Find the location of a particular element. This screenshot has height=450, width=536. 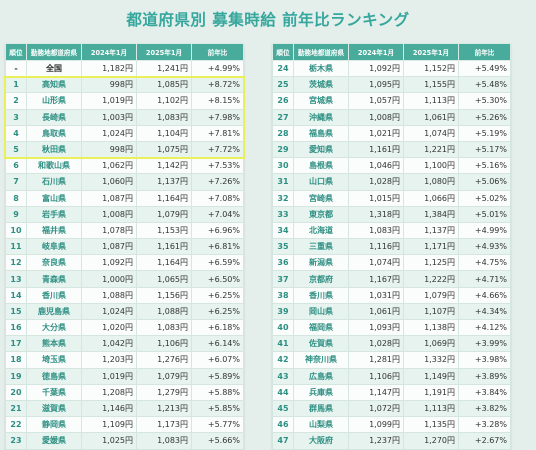

wage-2024-cell: 998円 is located at coordinates (109, 85).